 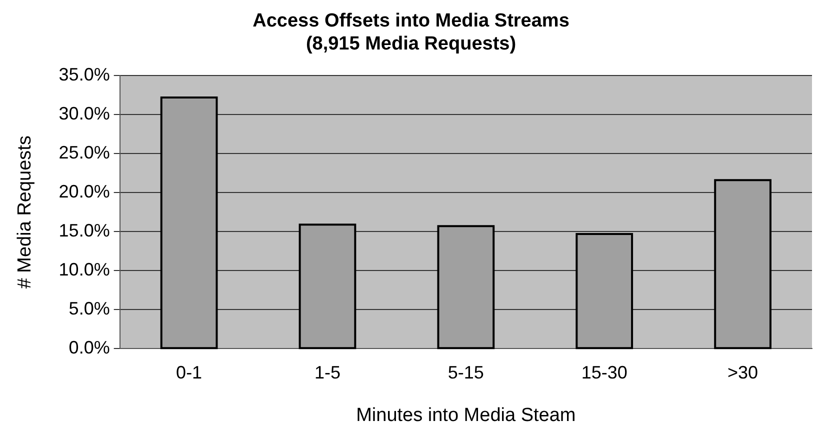 What do you see at coordinates (466, 415) in the screenshot?
I see `x-axis-title: Minutes into Media Steam` at bounding box center [466, 415].